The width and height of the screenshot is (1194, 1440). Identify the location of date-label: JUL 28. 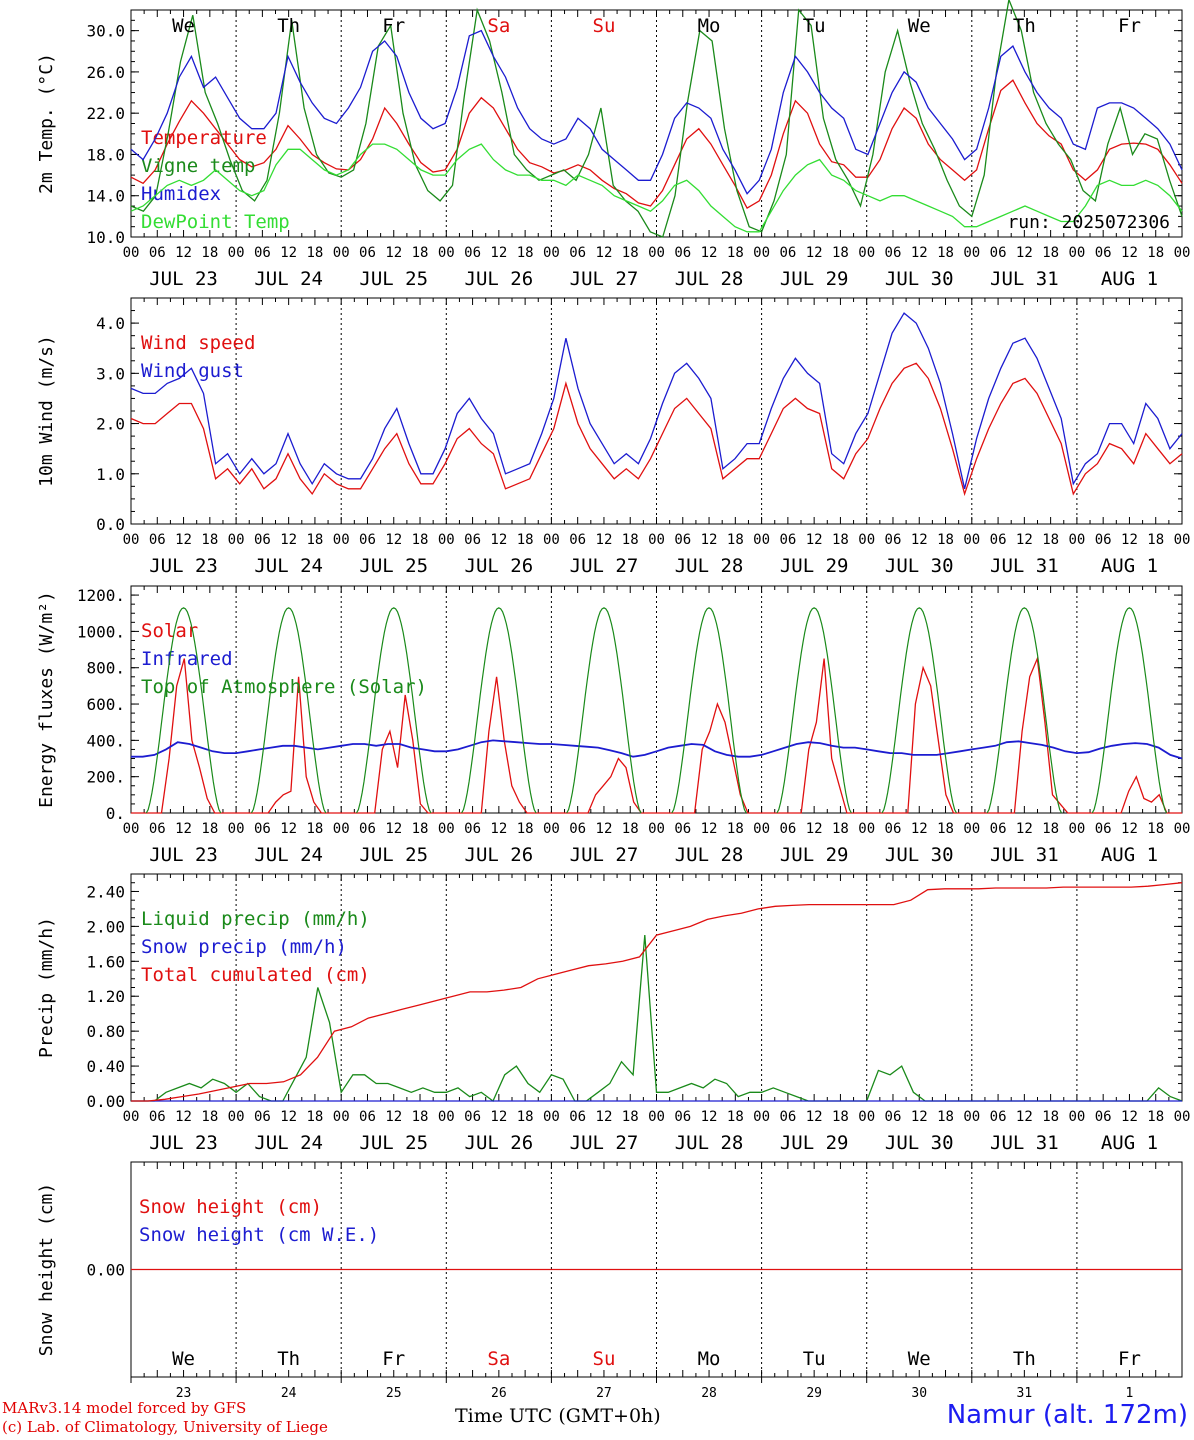
(709, 279).